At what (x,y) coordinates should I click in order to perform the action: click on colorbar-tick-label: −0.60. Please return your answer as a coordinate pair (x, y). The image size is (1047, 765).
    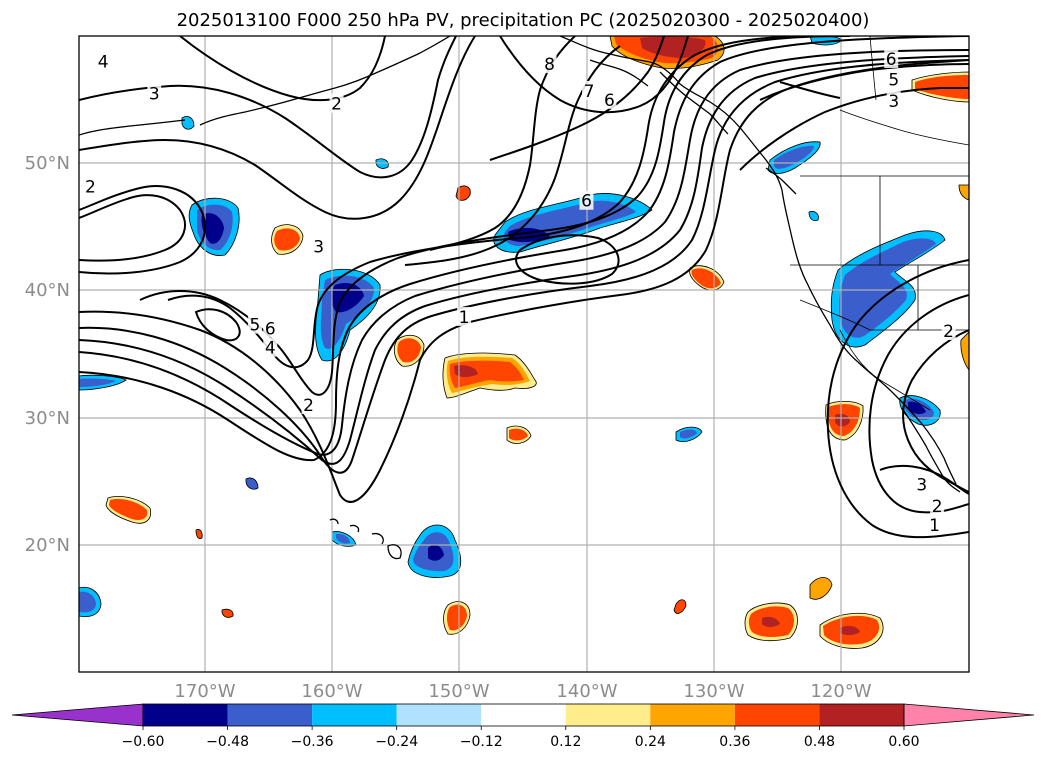
    Looking at the image, I should click on (143, 742).